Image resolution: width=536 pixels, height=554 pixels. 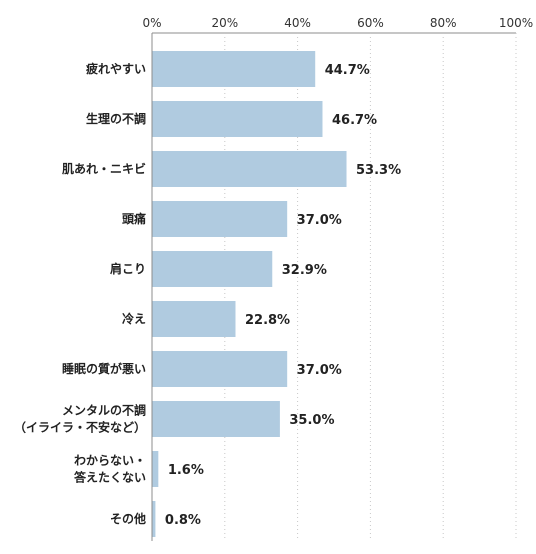 I want to click on category-label: 答えたくない, so click(x=110, y=477).